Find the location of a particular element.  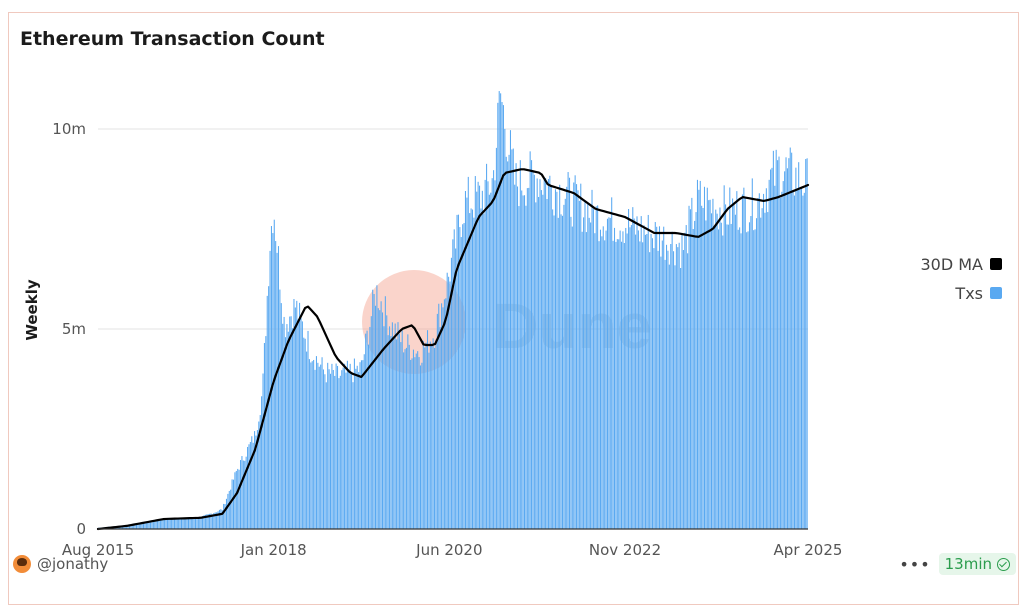

x-tick-labels: Aug 2015 Jan 2018 Jun 2020 Nov 2022 Apr 2025 is located at coordinates (452, 550).